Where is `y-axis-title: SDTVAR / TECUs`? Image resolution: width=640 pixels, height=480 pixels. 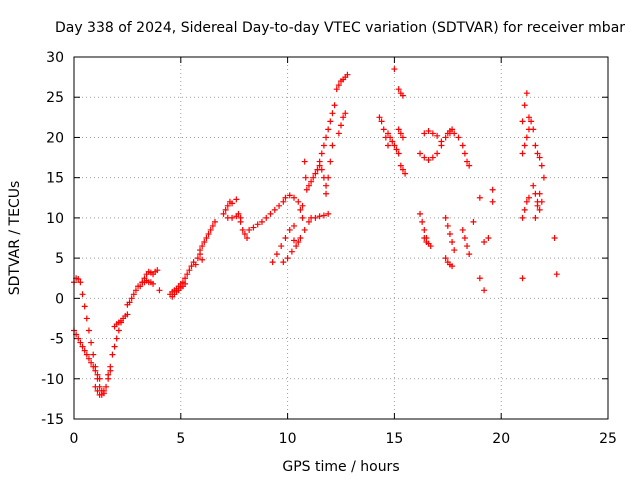 y-axis-title: SDTVAR / TECUs is located at coordinates (15, 238).